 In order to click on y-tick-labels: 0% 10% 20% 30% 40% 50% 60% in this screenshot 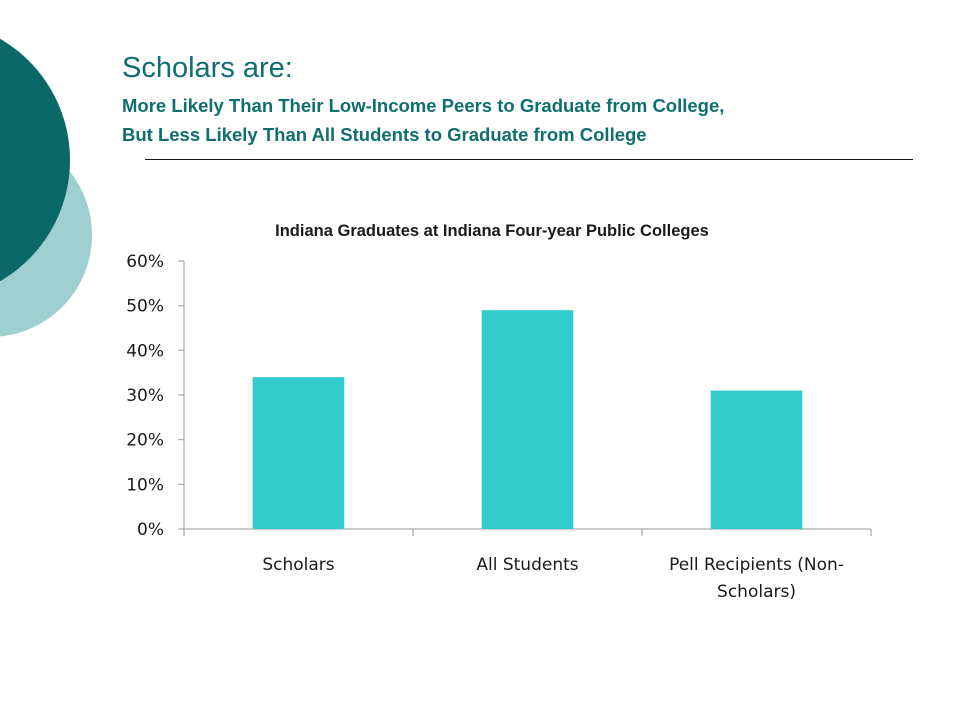, I will do `click(145, 396)`.